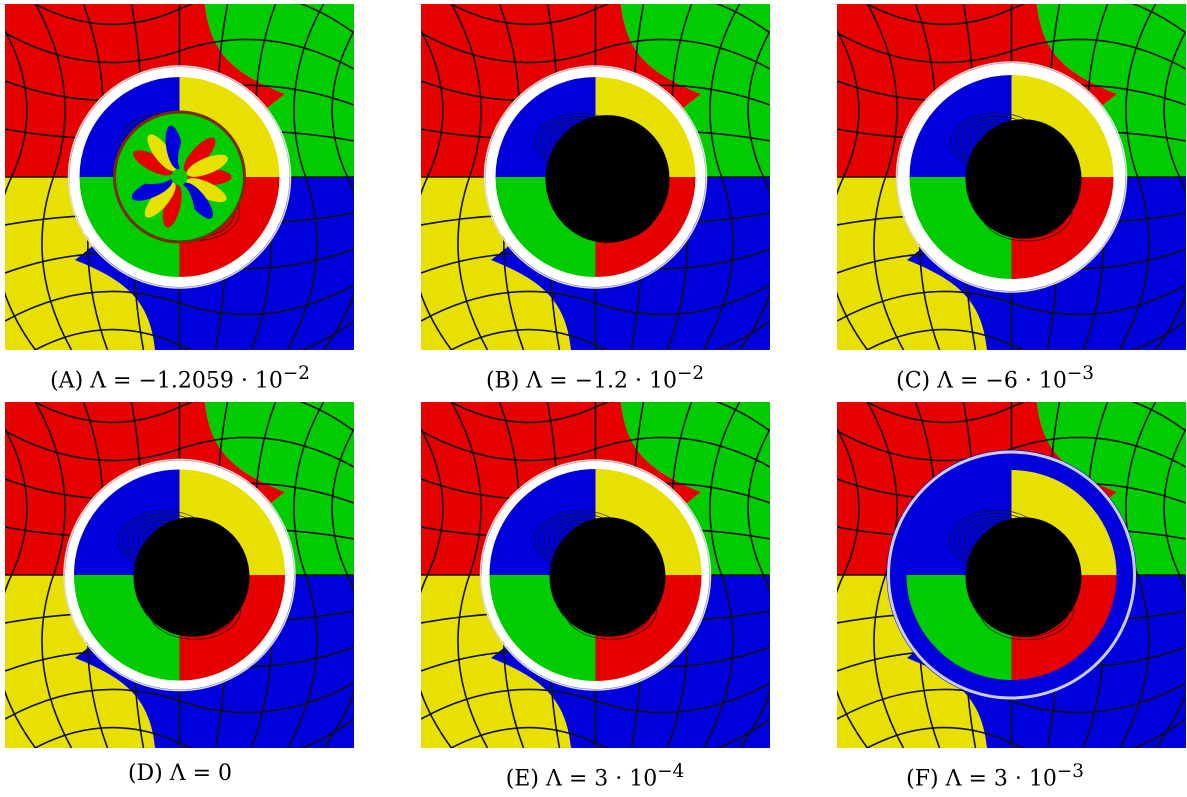 This screenshot has height=797, width=1187. I want to click on caption-equation: Λ = 0, so click(201, 773).